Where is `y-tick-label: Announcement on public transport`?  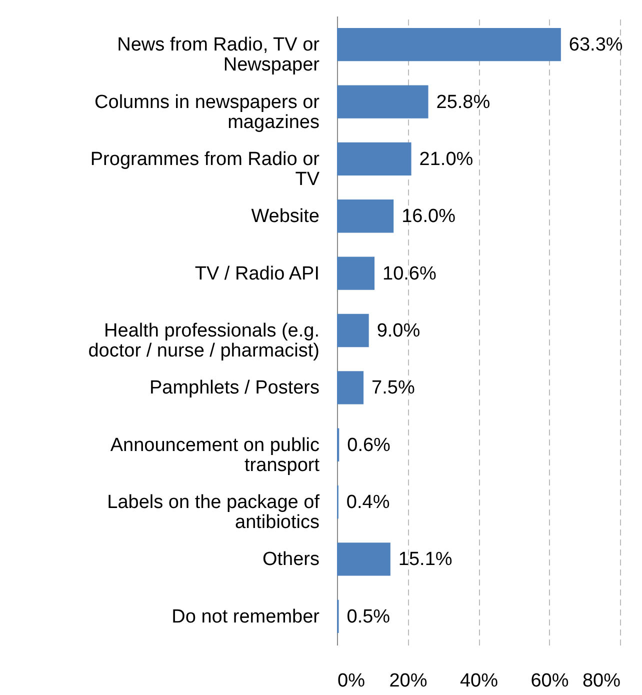 y-tick-label: Announcement on public transport is located at coordinates (215, 455).